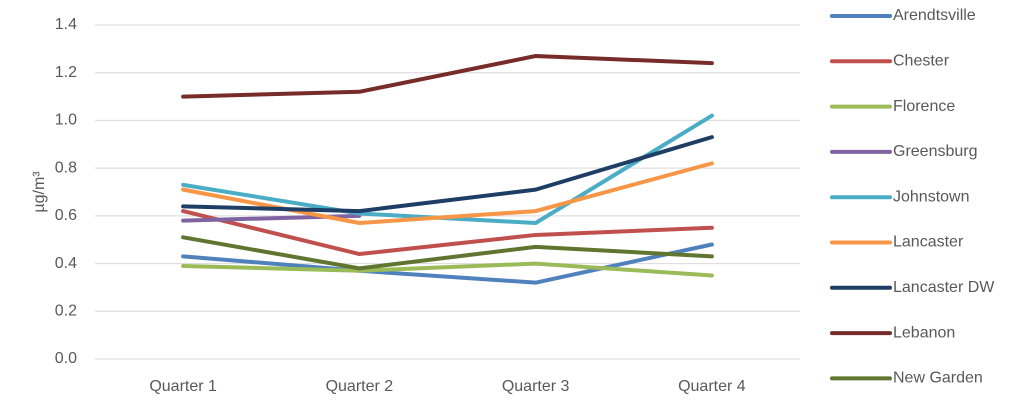 The height and width of the screenshot is (405, 1033). What do you see at coordinates (944, 287) in the screenshot?
I see `legend-label: Lancaster DW` at bounding box center [944, 287].